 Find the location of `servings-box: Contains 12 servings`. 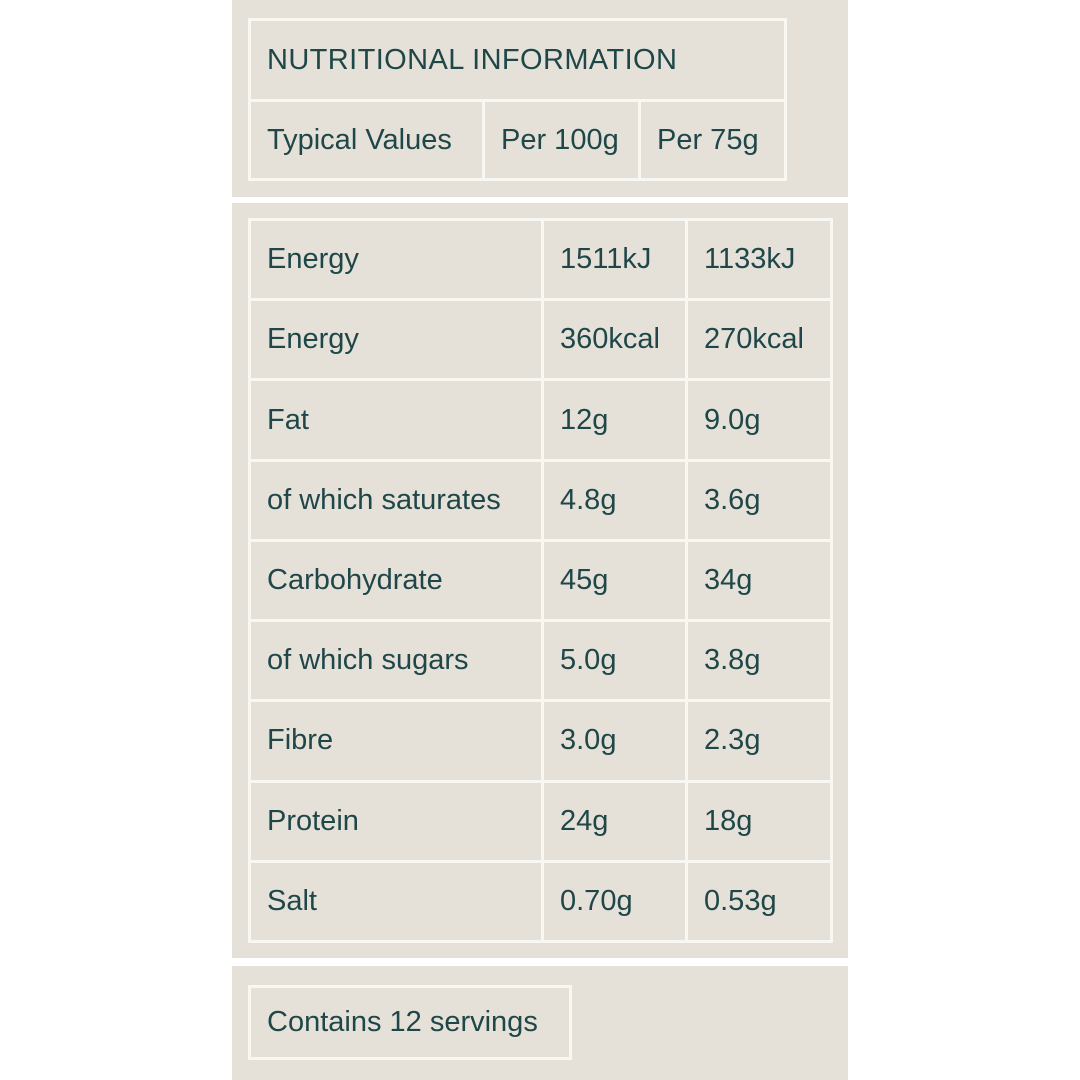

servings-box: Contains 12 servings is located at coordinates (410, 1022).